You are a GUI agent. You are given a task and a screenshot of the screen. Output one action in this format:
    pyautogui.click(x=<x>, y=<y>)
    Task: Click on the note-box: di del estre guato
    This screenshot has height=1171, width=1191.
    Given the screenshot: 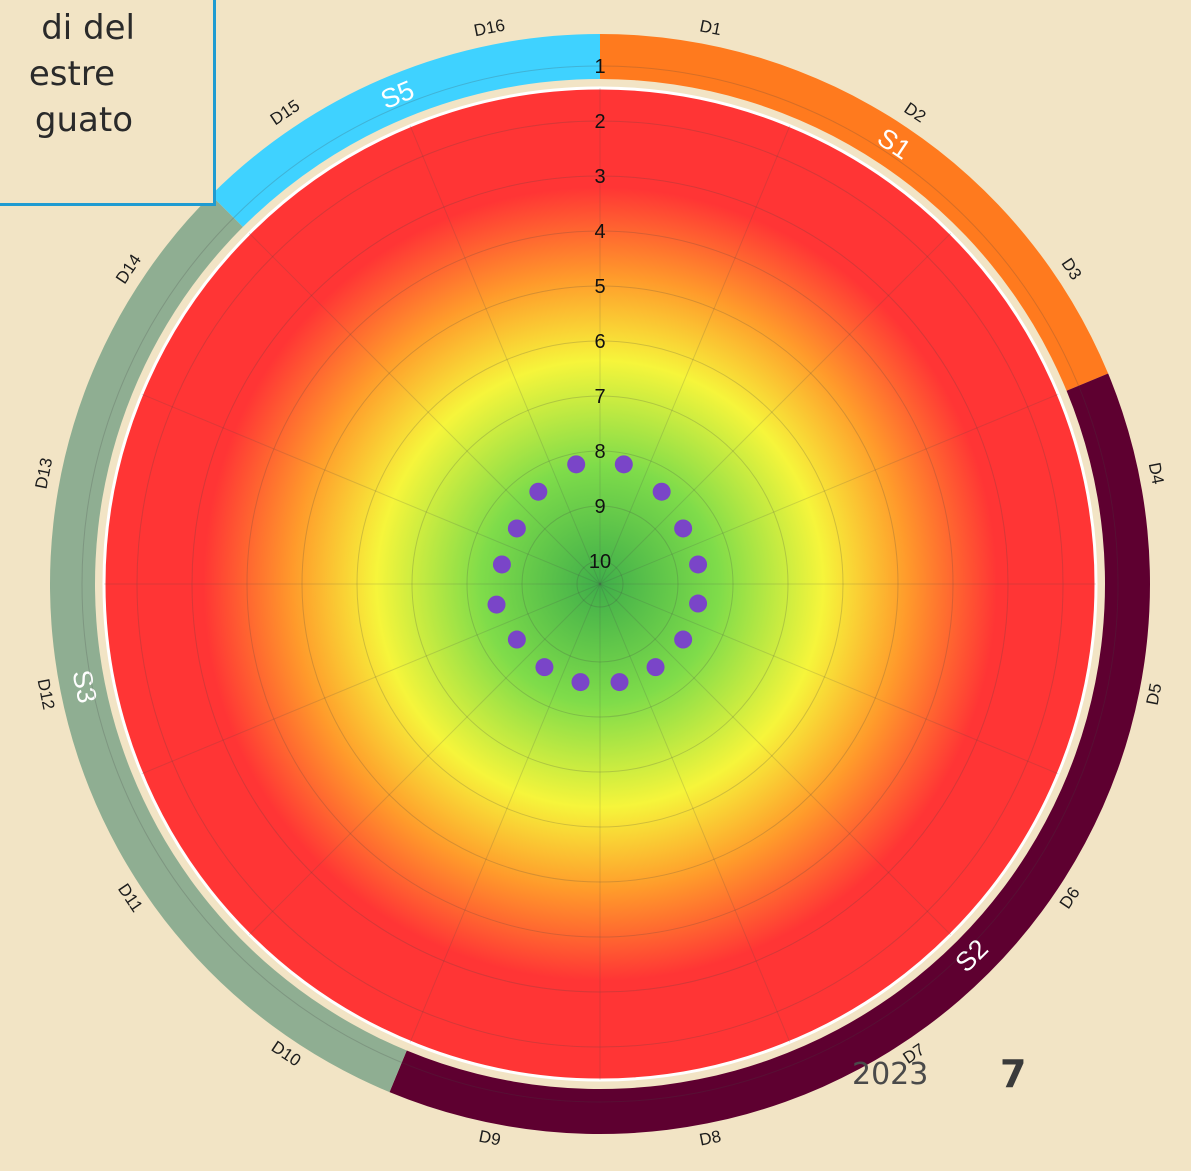 What is the action you would take?
    pyautogui.click(x=108, y=103)
    